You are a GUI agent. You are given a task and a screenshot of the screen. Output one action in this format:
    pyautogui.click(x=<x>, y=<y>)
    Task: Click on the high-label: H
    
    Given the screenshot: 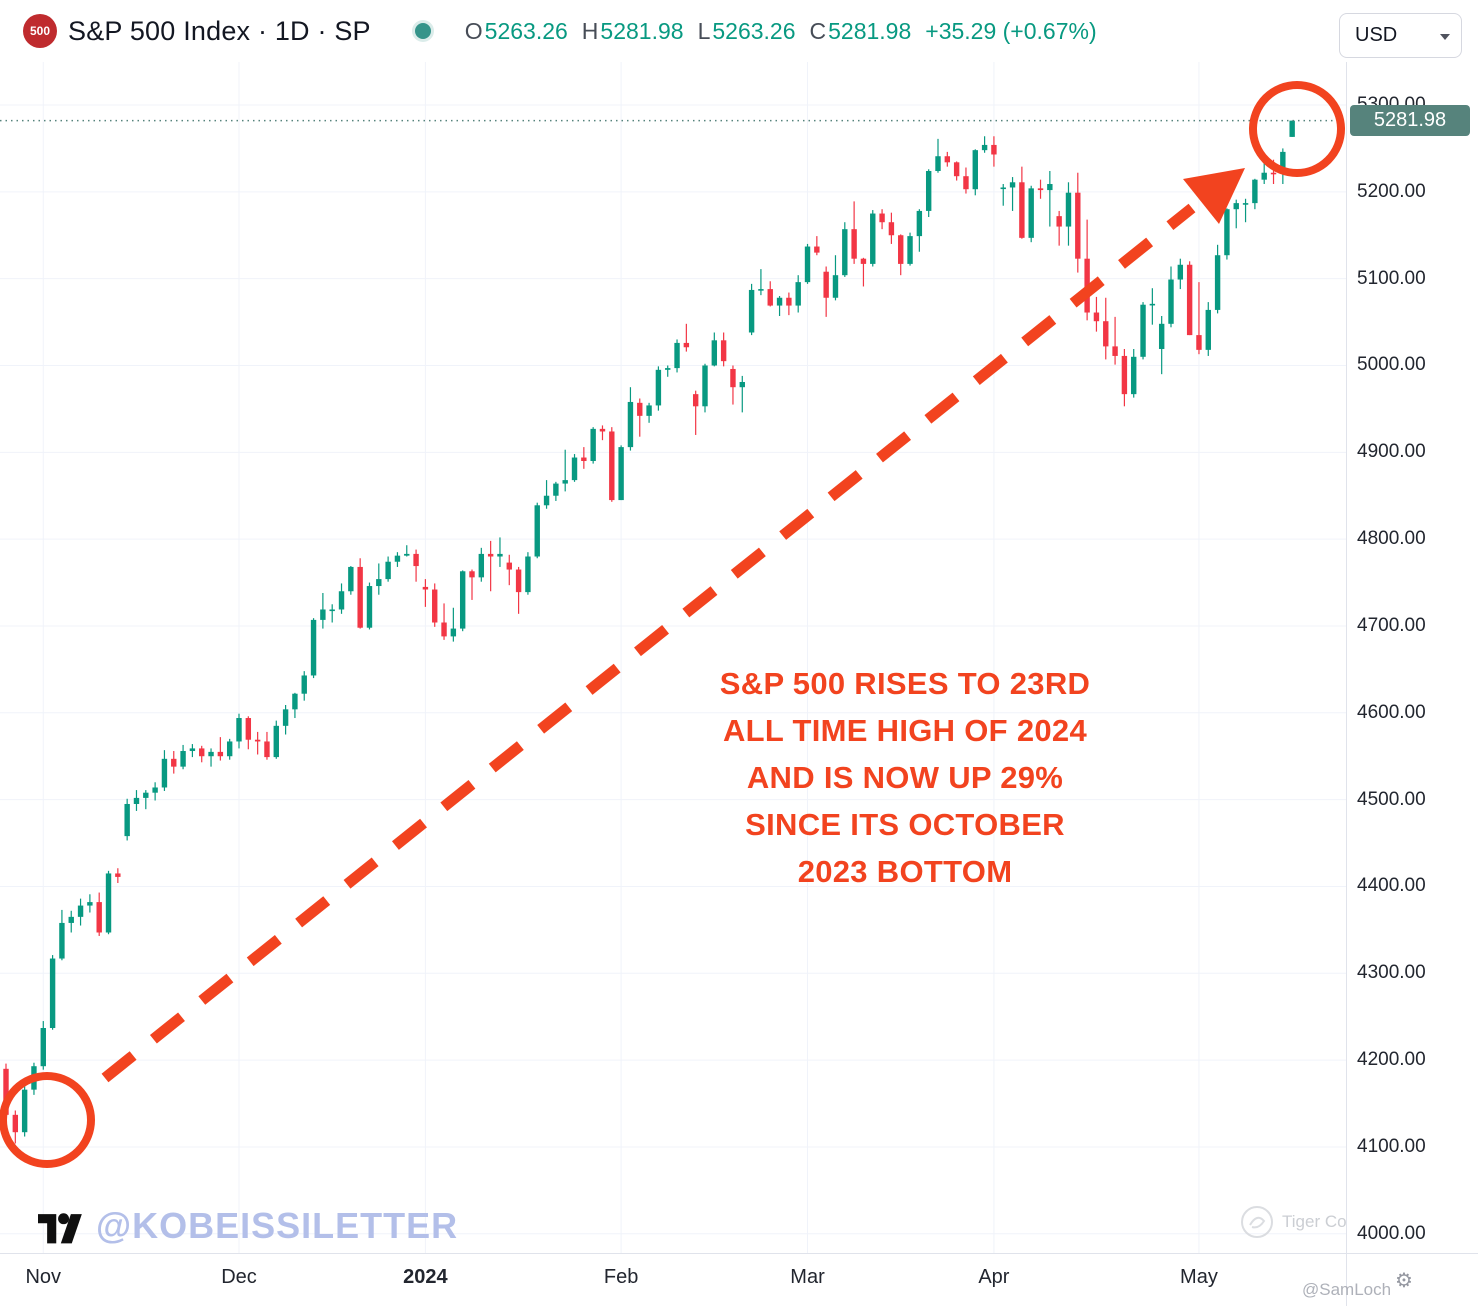 What is the action you would take?
    pyautogui.click(x=590, y=30)
    